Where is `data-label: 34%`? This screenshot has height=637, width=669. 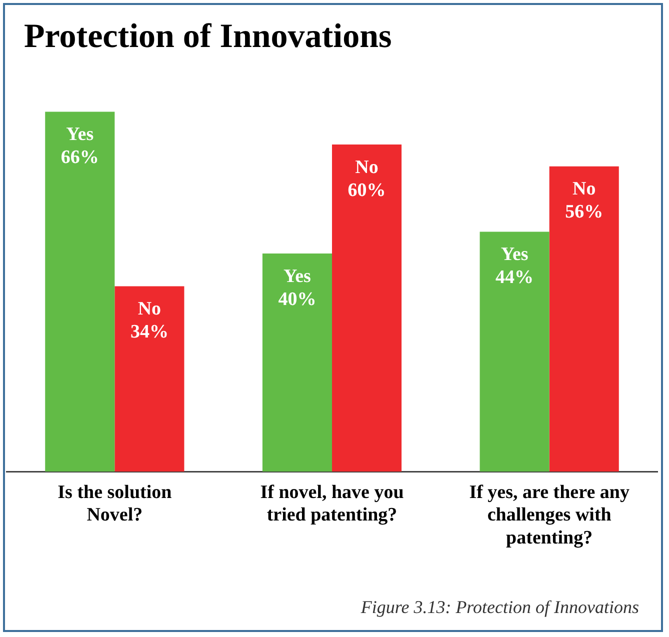
data-label: 34% is located at coordinates (149, 332).